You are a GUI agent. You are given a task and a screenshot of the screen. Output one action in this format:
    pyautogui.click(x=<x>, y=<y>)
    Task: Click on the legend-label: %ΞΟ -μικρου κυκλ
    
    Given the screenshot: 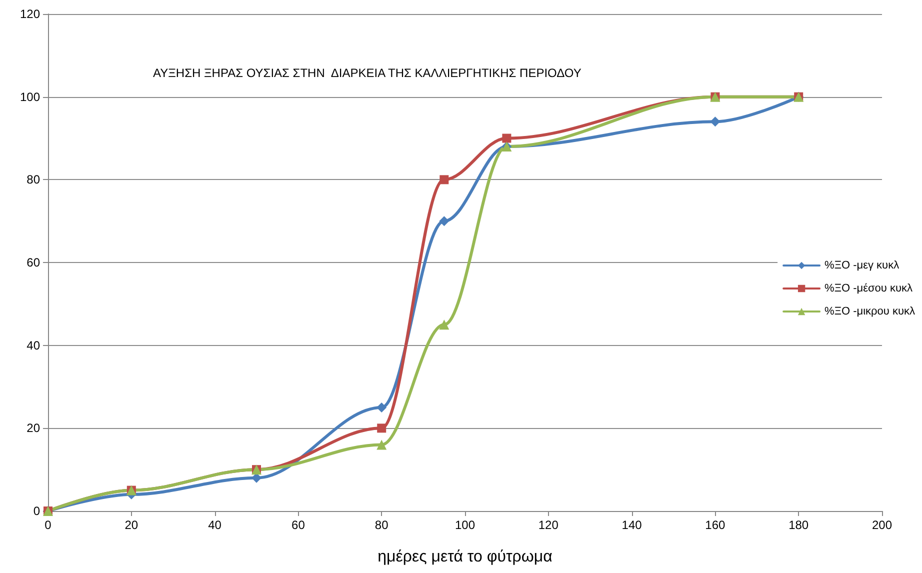 What is the action you would take?
    pyautogui.click(x=870, y=312)
    